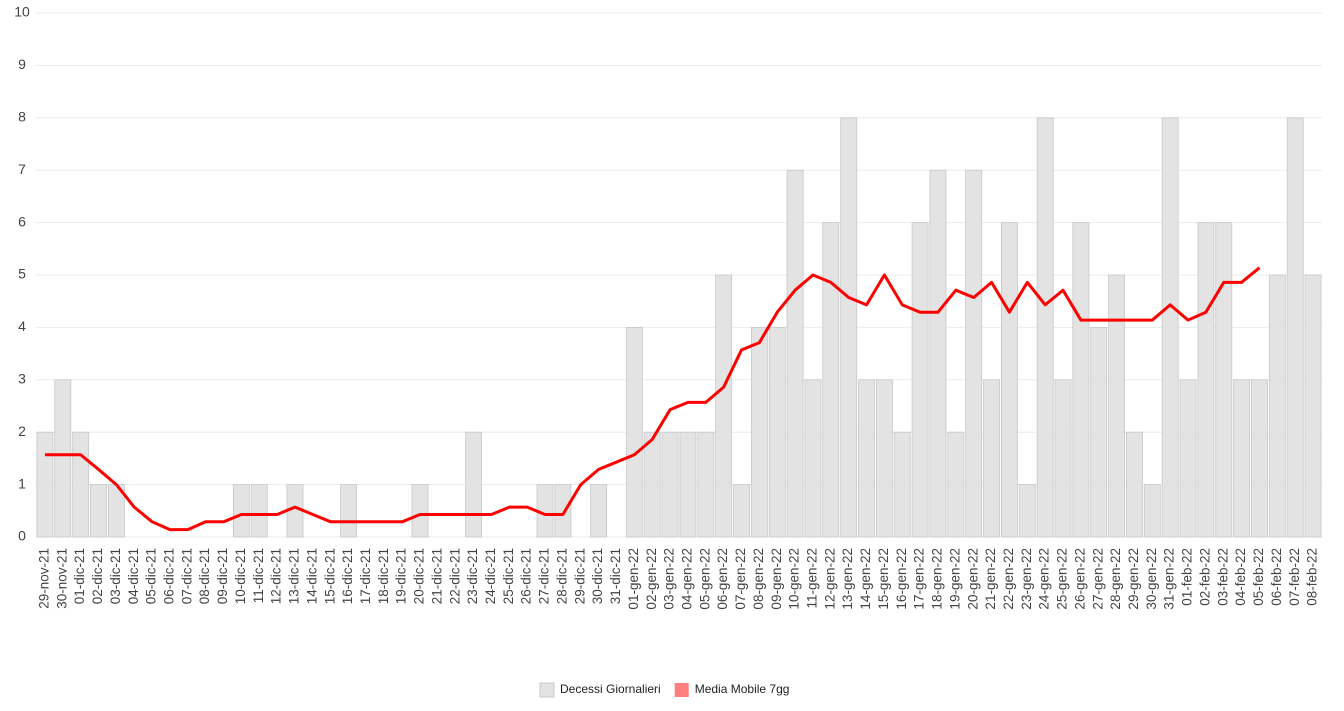 This screenshot has width=1344, height=711. Describe the element at coordinates (204, 576) in the screenshot. I see `x-tick-label: 08-dic-21` at that location.